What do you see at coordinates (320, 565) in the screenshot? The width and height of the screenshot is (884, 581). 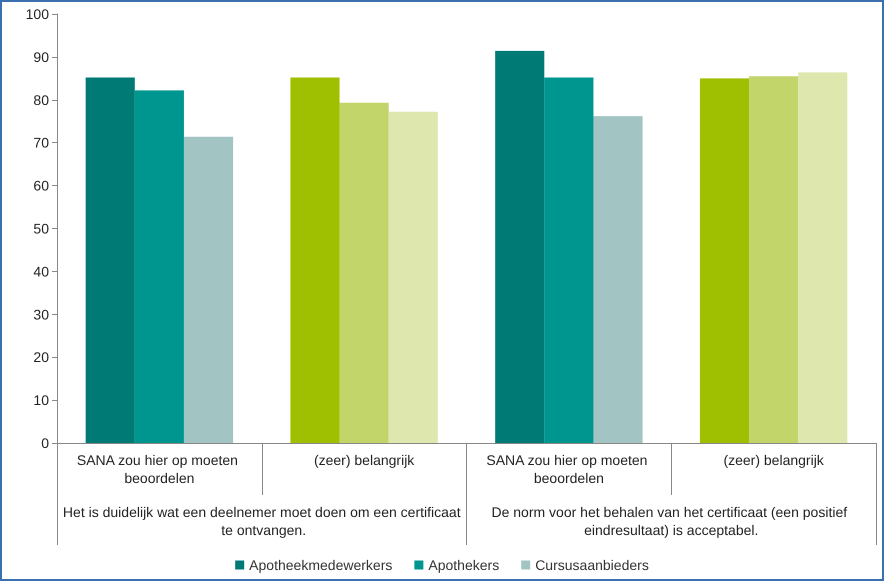 I see `legend-label: Apotheekmedewerkers` at bounding box center [320, 565].